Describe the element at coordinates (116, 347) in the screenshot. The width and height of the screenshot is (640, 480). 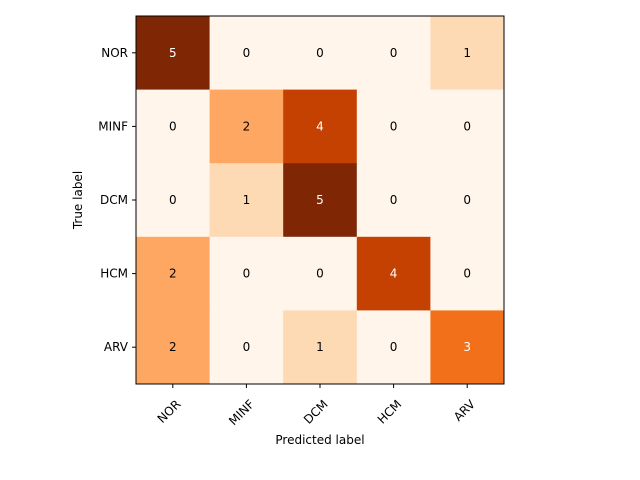
I see `y-tick-label: ARV` at that location.